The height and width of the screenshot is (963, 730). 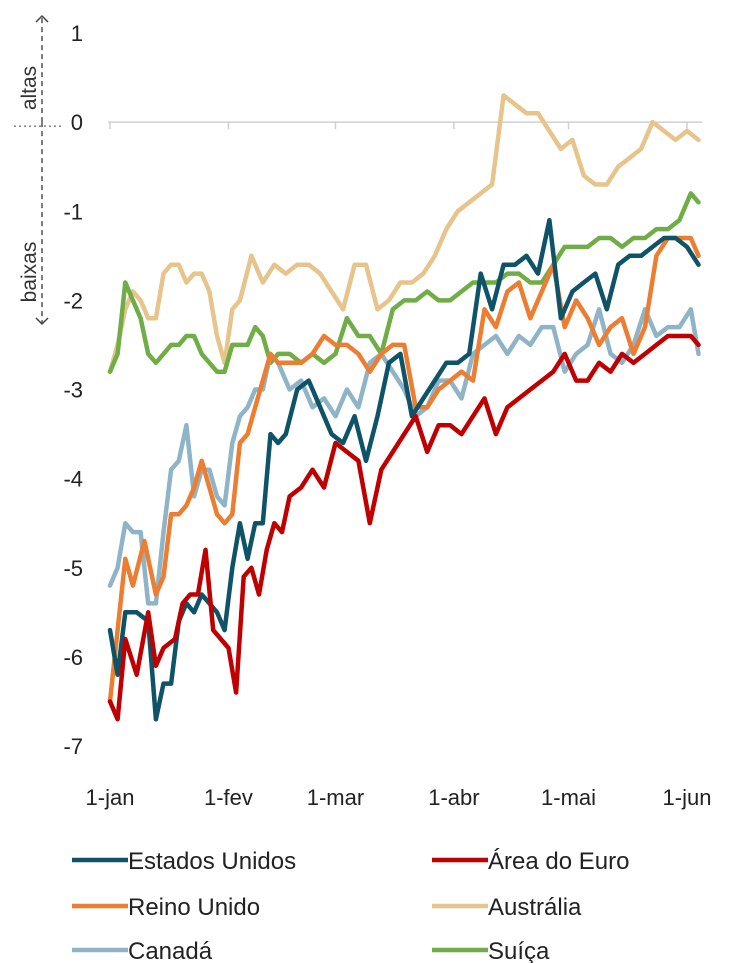 I want to click on high-low-annotation: altas baixas, so click(x=38, y=170).